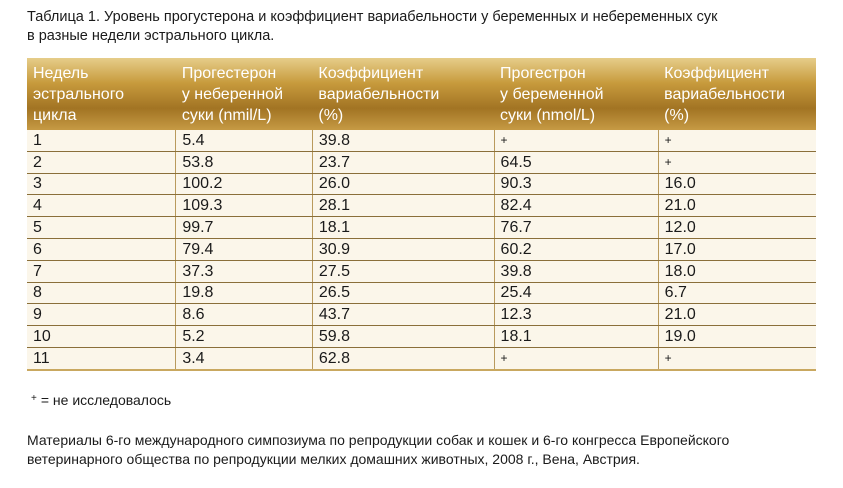  I want to click on table-cell: 62.8, so click(403, 358).